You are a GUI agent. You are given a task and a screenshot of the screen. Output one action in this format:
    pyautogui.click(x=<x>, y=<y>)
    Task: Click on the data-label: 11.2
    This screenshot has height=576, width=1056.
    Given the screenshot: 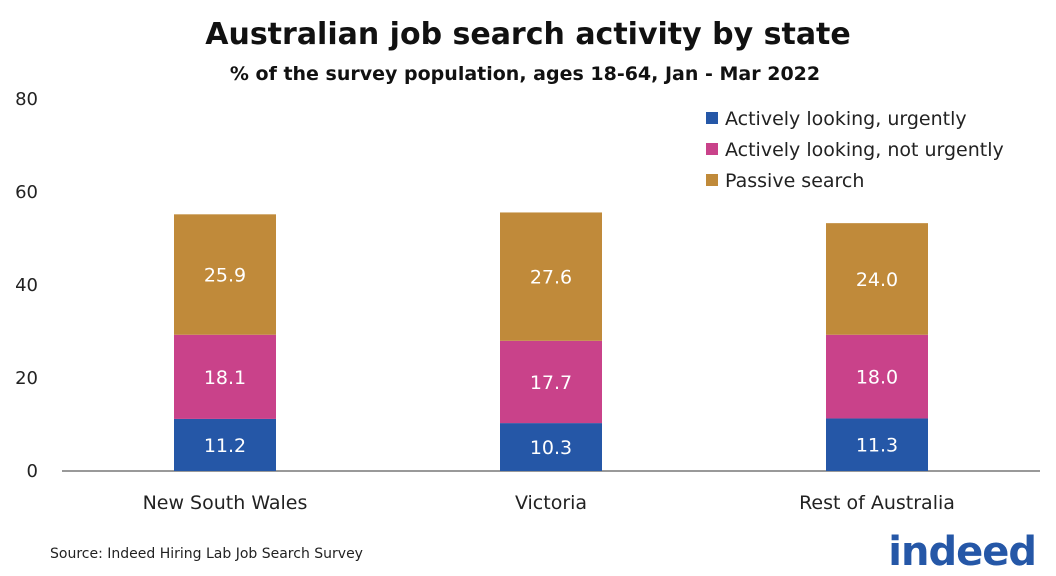 What is the action you would take?
    pyautogui.click(x=225, y=446)
    